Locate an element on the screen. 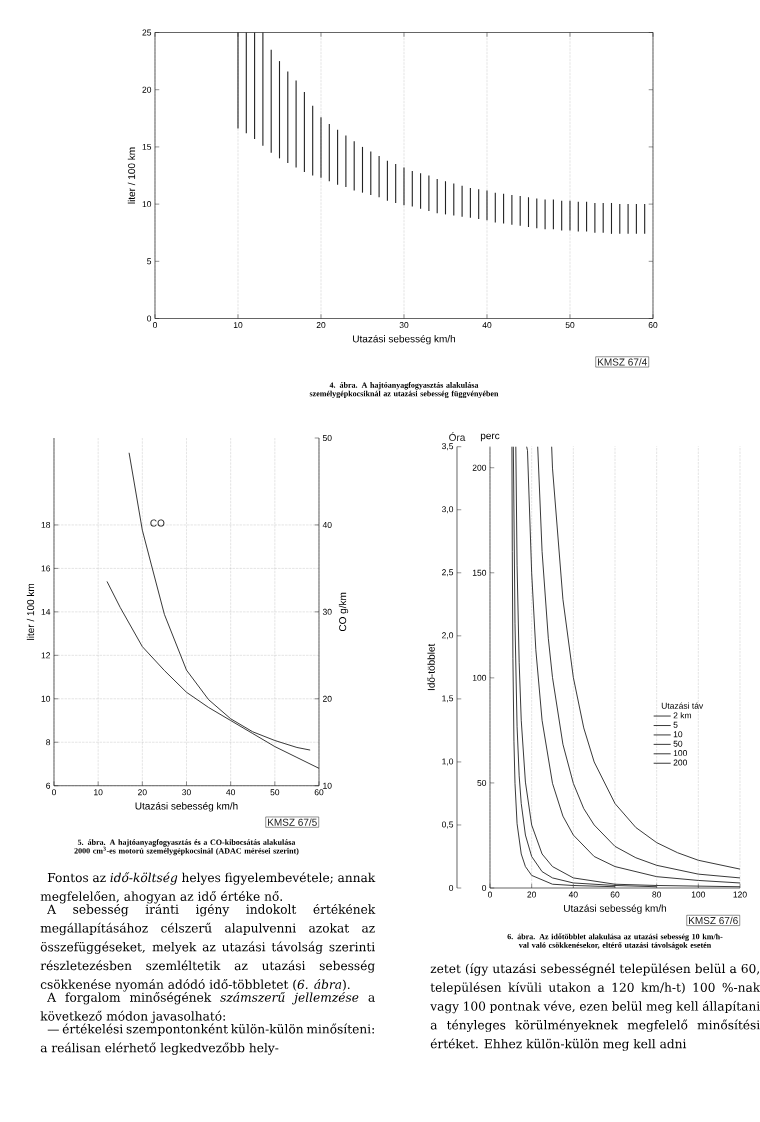  y-tick-label: 8 is located at coordinates (48, 742).